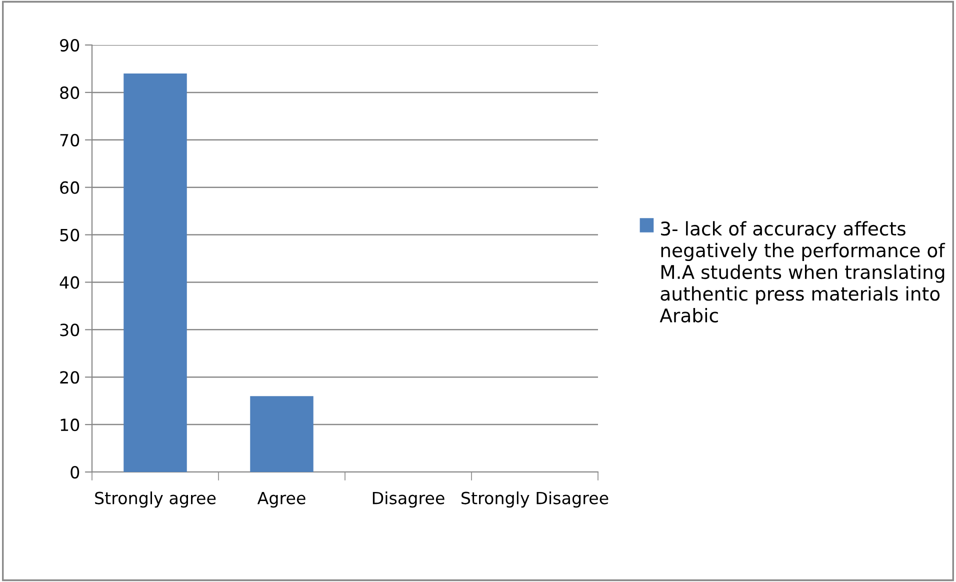 The width and height of the screenshot is (956, 582). What do you see at coordinates (70, 425) in the screenshot?
I see `y-tick-label: 10` at bounding box center [70, 425].